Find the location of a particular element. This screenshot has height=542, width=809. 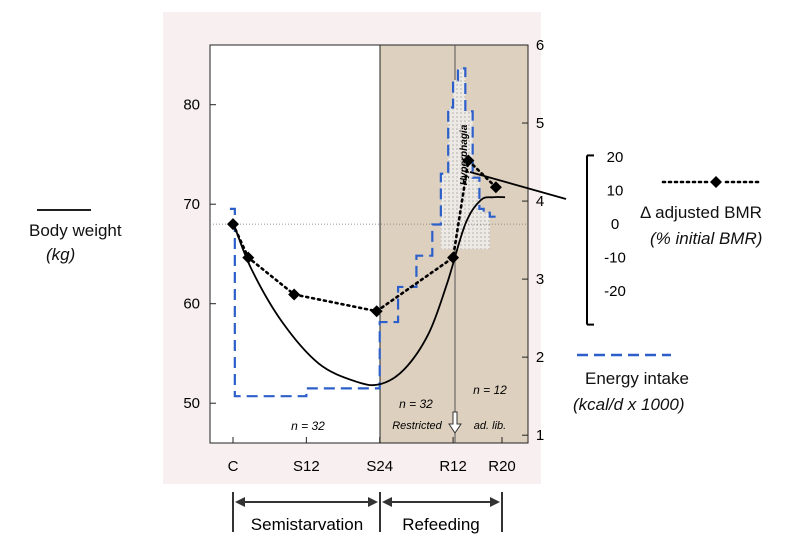

energy-intake-axis: 1 2 3 4 5 6 is located at coordinates (533, 240).